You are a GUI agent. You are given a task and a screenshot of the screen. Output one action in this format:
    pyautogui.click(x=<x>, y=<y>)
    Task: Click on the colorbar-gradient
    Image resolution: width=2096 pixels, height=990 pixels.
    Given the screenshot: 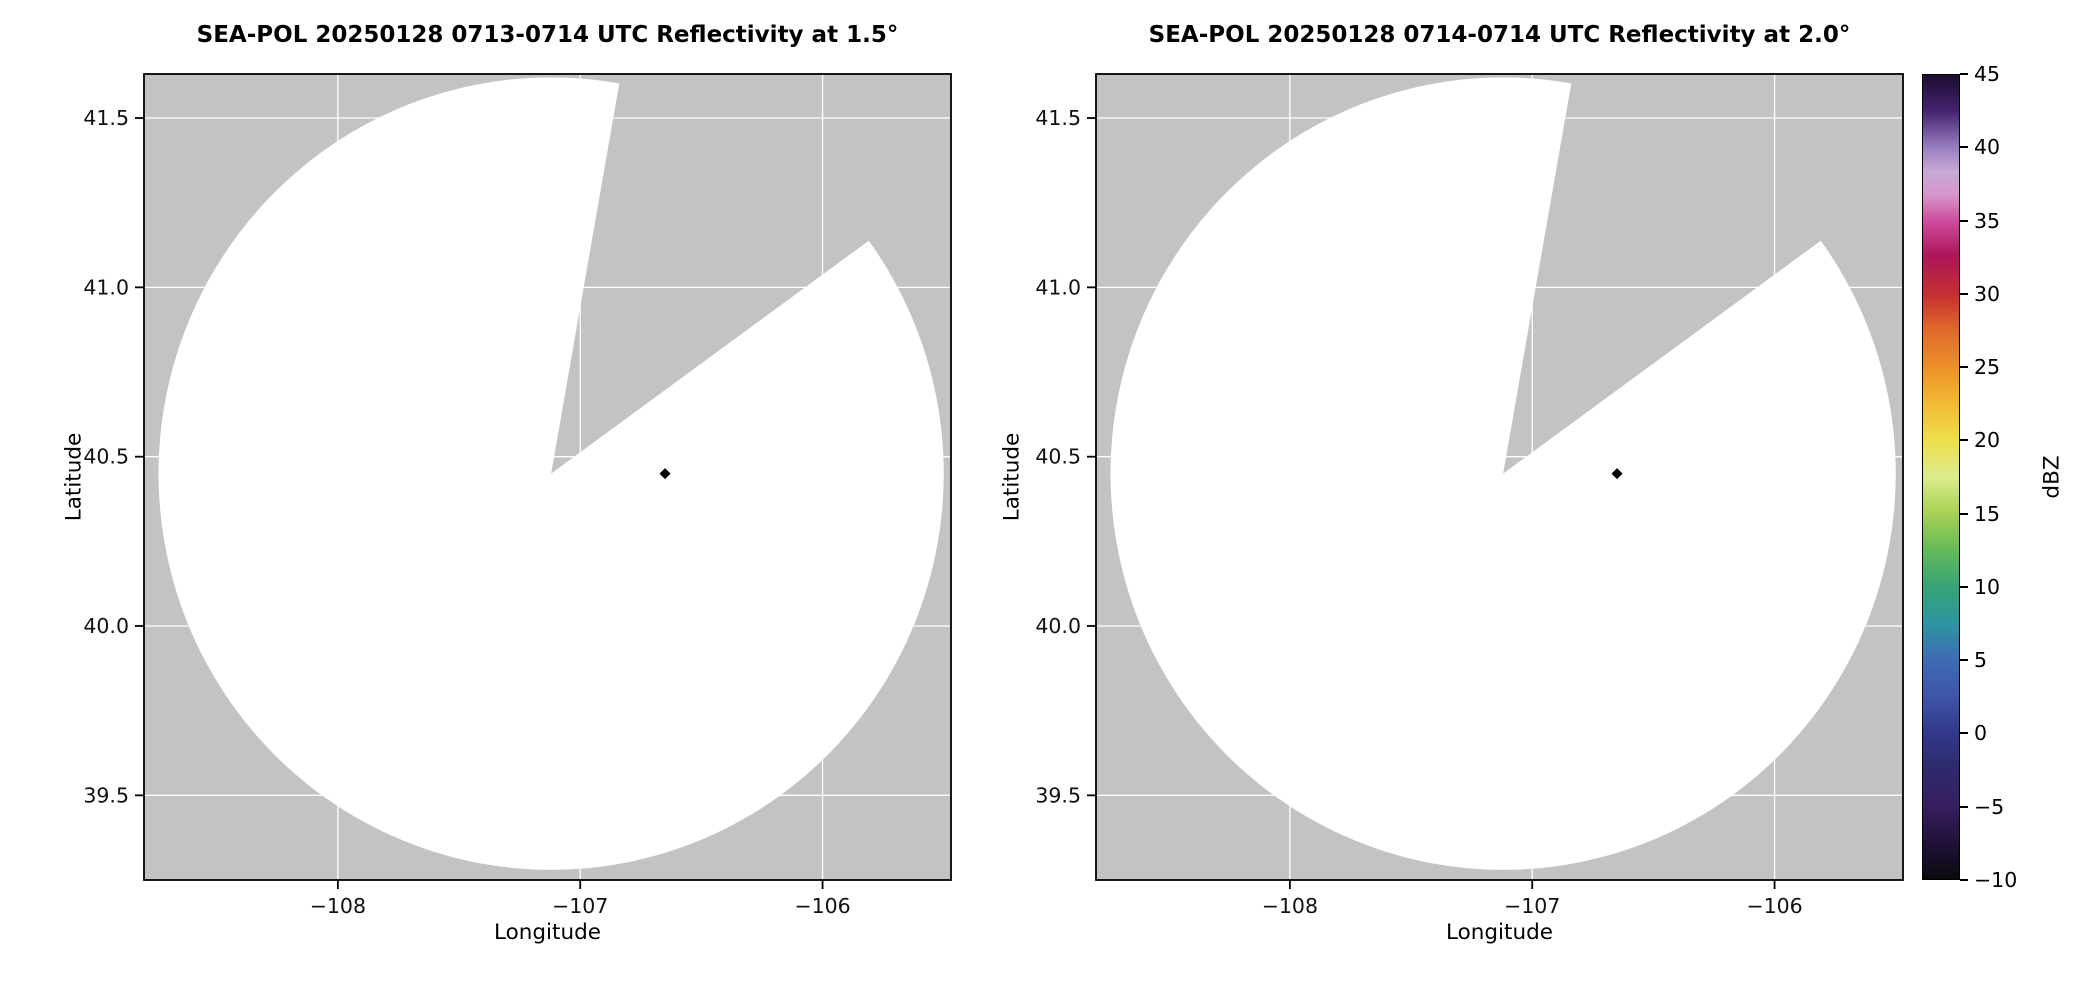 What is the action you would take?
    pyautogui.click(x=1941, y=477)
    